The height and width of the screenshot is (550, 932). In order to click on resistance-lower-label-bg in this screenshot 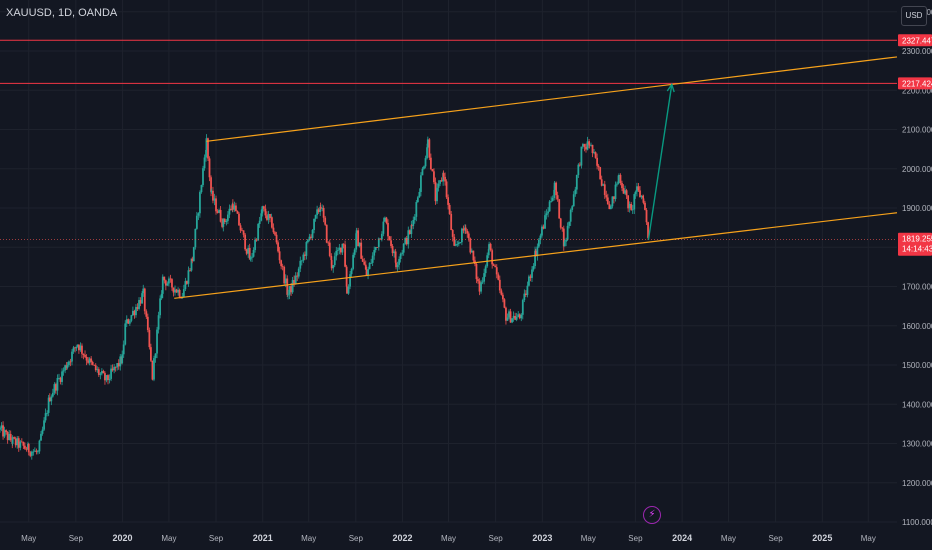, I will do `click(915, 83)`.